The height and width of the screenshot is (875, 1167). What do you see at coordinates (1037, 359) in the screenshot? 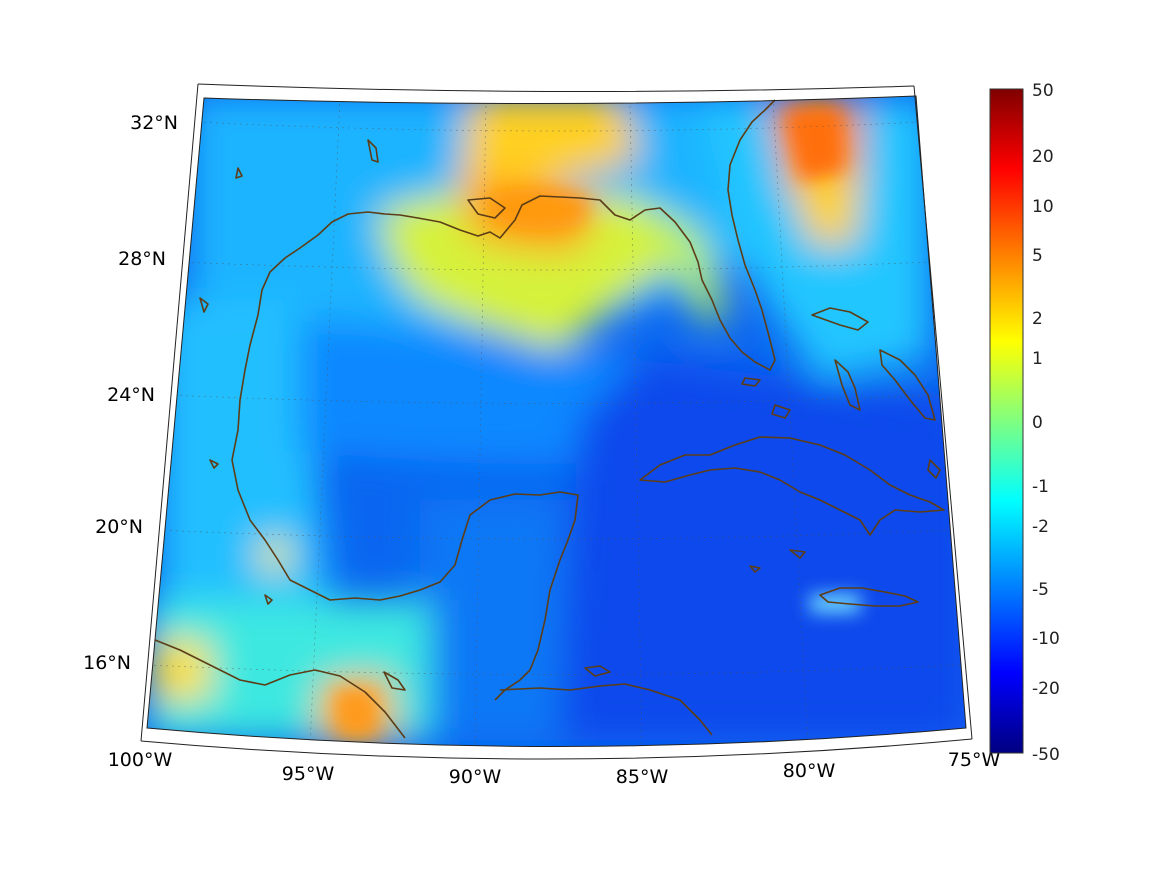
I see `colorbar-tick-label: 1` at bounding box center [1037, 359].